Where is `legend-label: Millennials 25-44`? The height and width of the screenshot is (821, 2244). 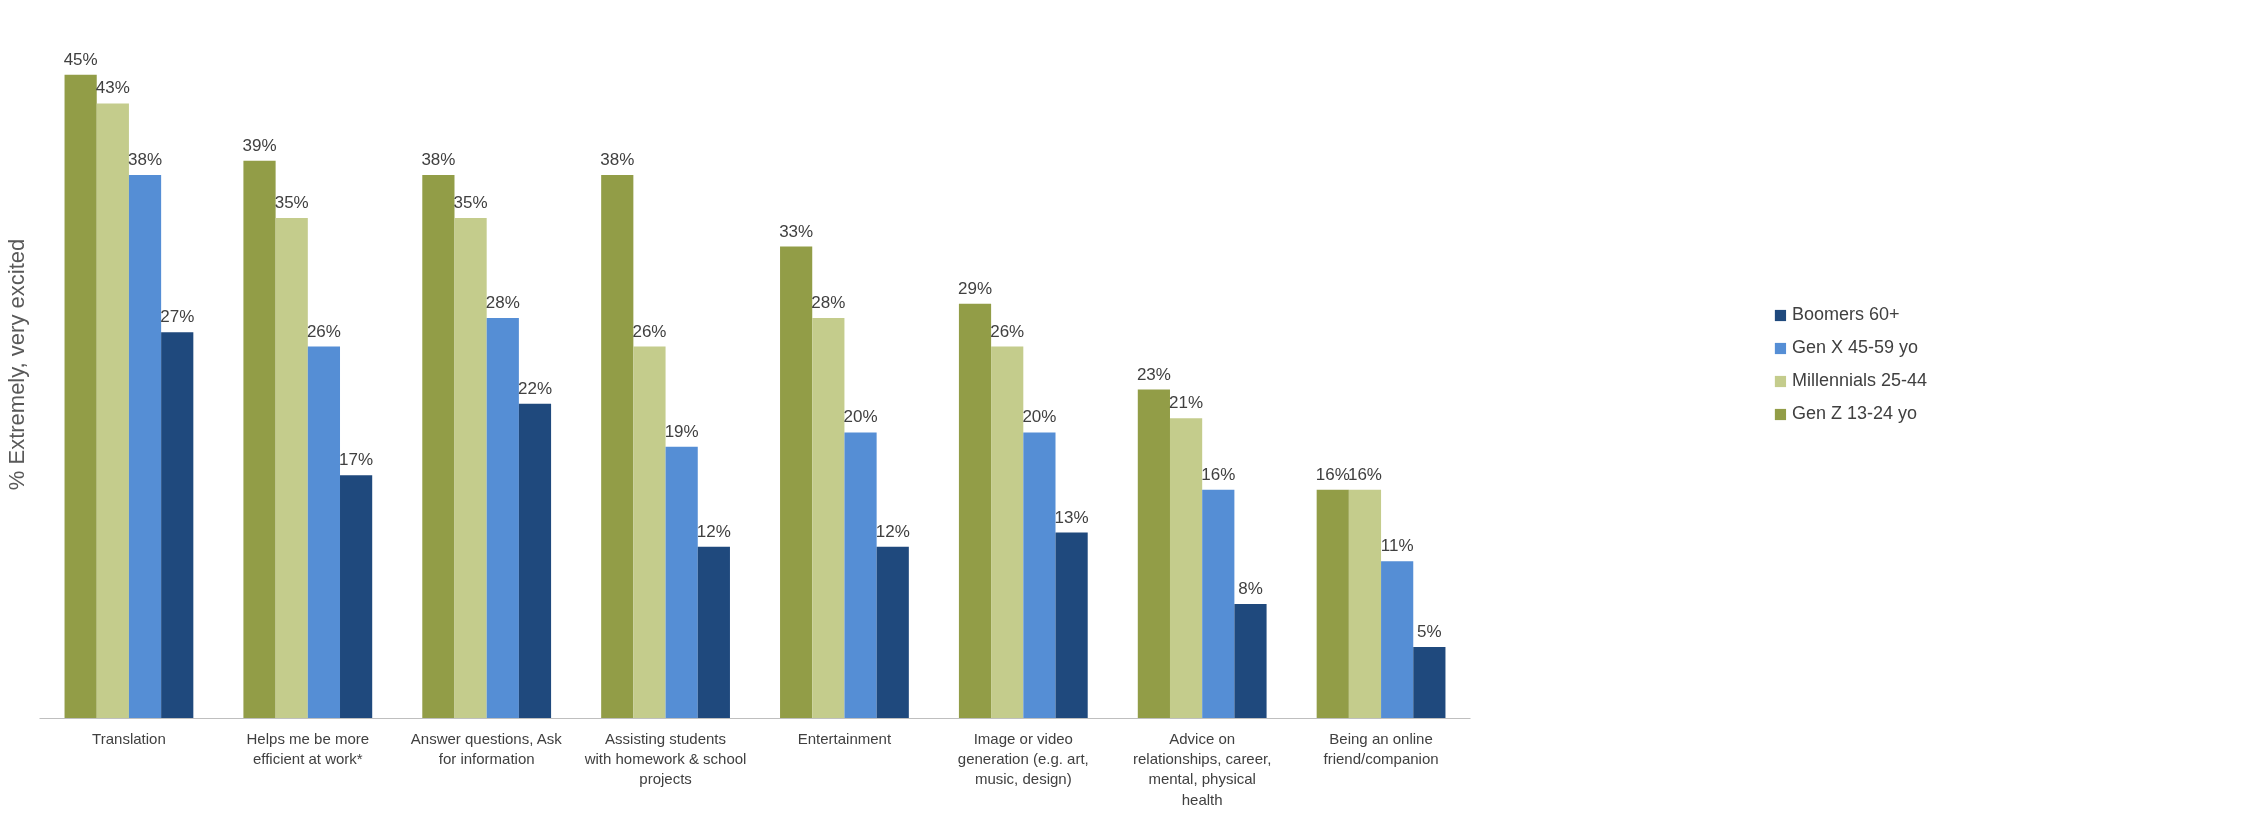 legend-label: Millennials 25-44 is located at coordinates (1859, 380).